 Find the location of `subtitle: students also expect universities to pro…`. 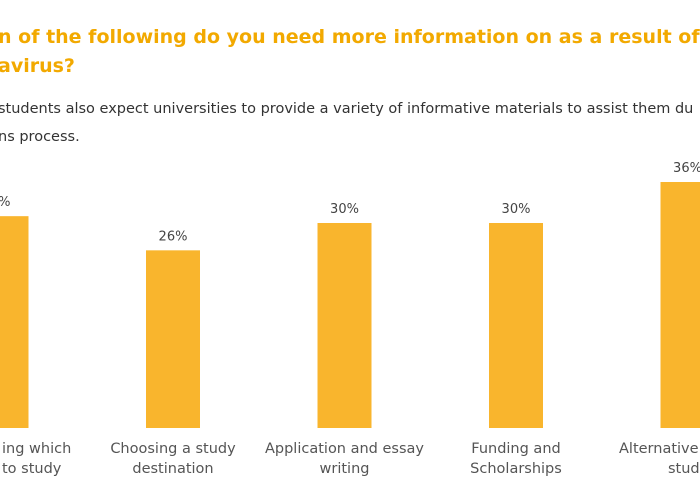

subtitle: students also expect universities to pro… is located at coordinates (346, 109).